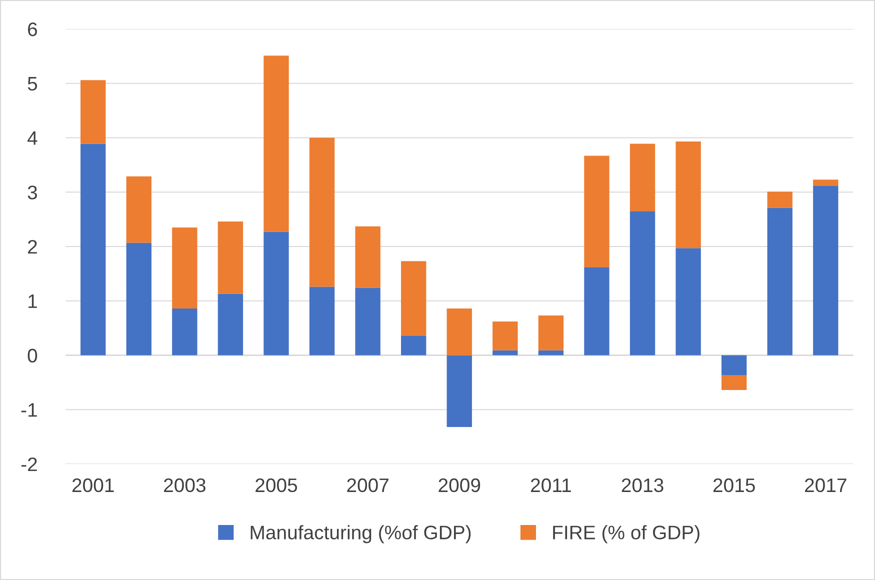 This screenshot has height=580, width=875. Describe the element at coordinates (459, 485) in the screenshot. I see `x-tick-label: 2009` at that location.